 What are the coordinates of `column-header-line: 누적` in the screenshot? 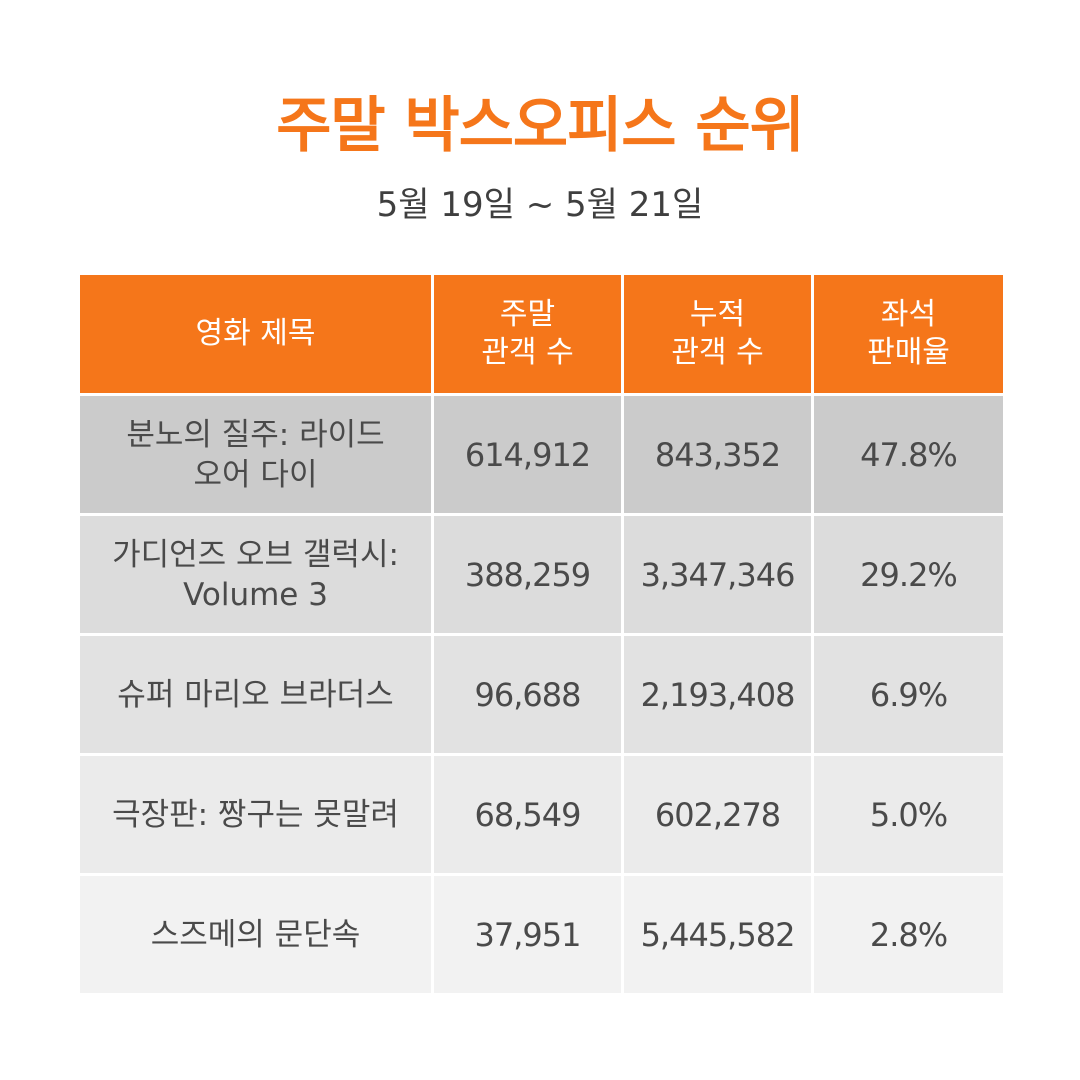 It's located at (717, 314).